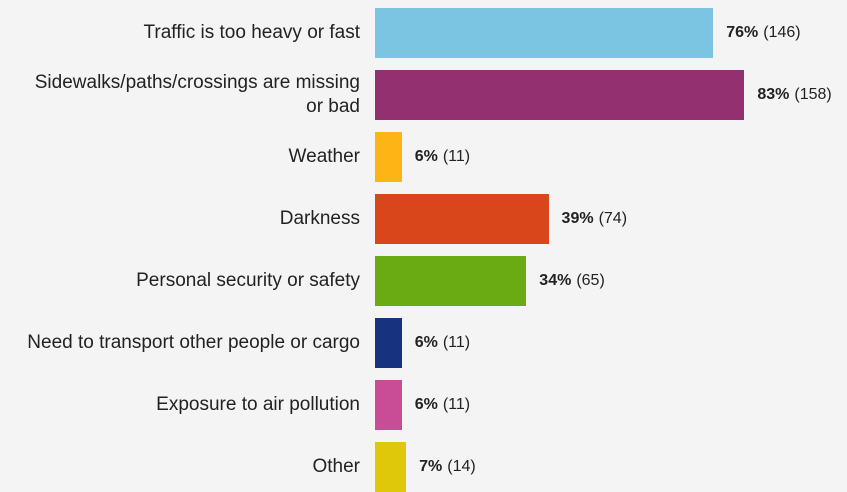  What do you see at coordinates (193, 342) in the screenshot?
I see `category-label: Need to transport other people or cargo` at bounding box center [193, 342].